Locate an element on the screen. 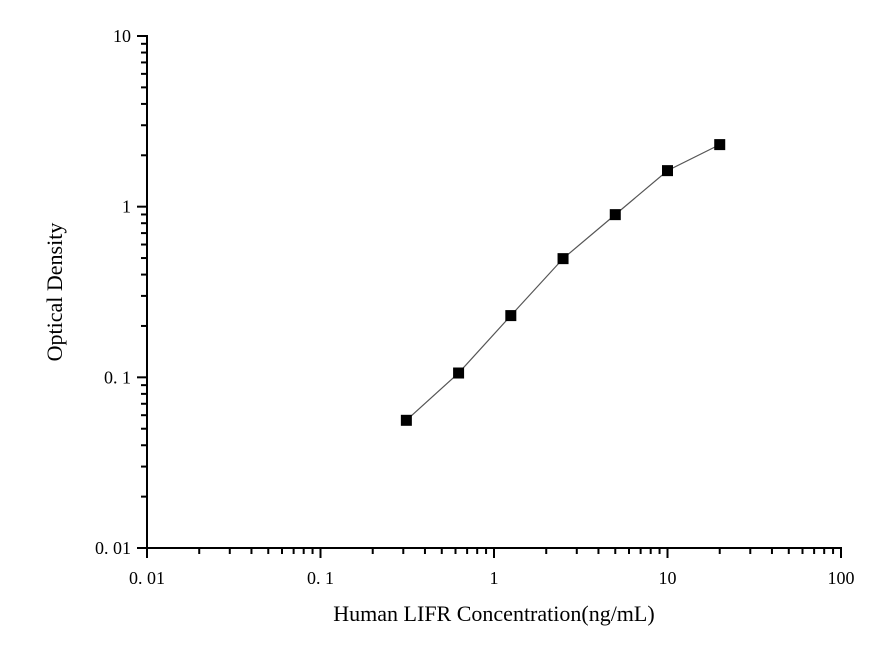  x-tick-label: 10 is located at coordinates (668, 578).